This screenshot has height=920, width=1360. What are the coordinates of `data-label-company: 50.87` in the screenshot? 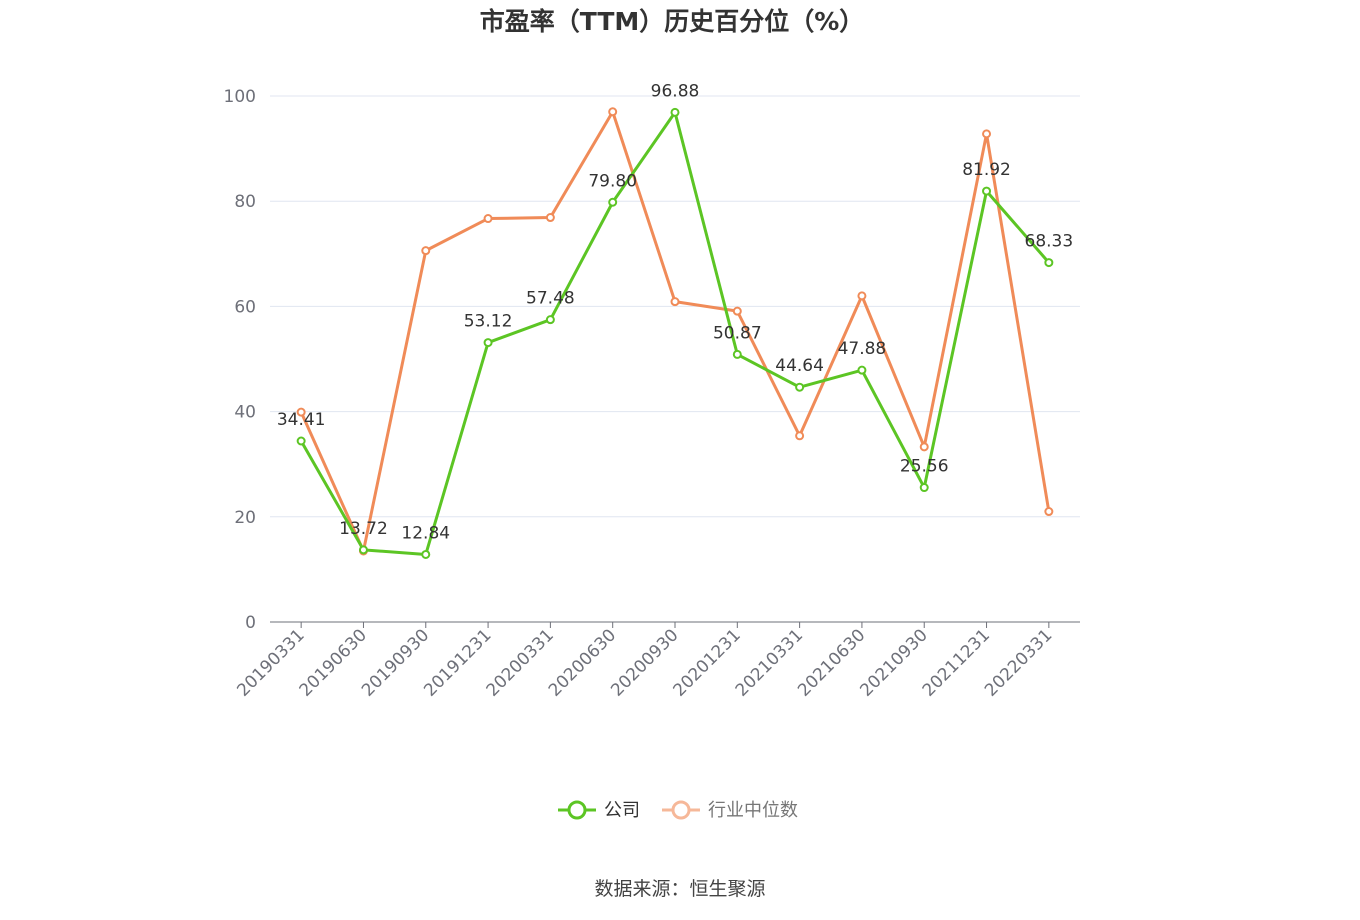 It's located at (737, 333).